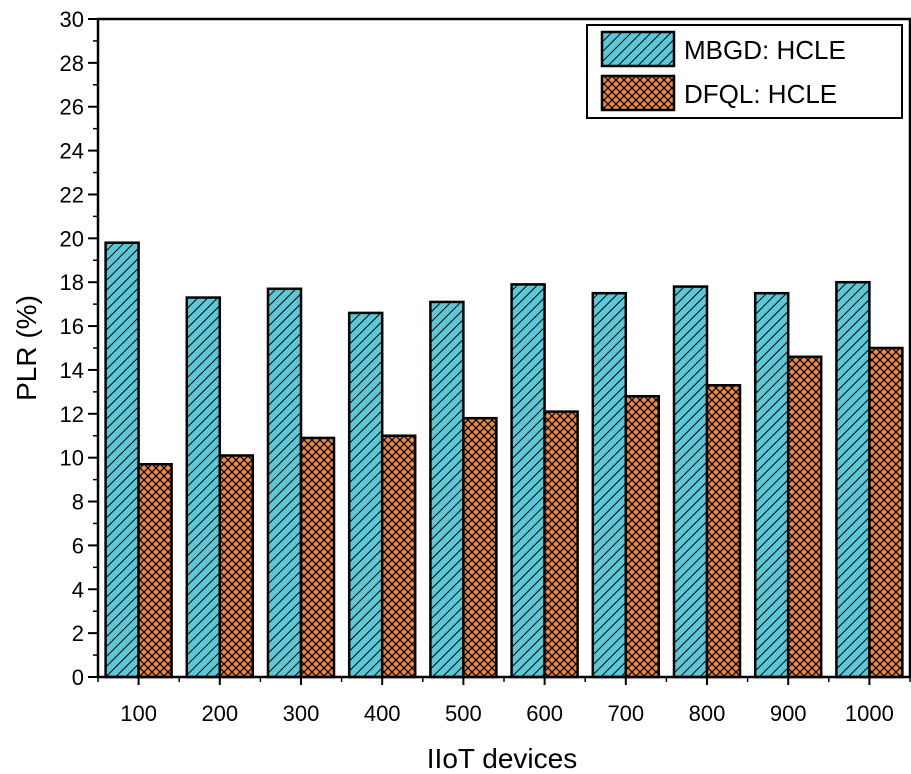 The width and height of the screenshot is (911, 774). Describe the element at coordinates (78, 545) in the screenshot. I see `y-tick-label: 6` at that location.